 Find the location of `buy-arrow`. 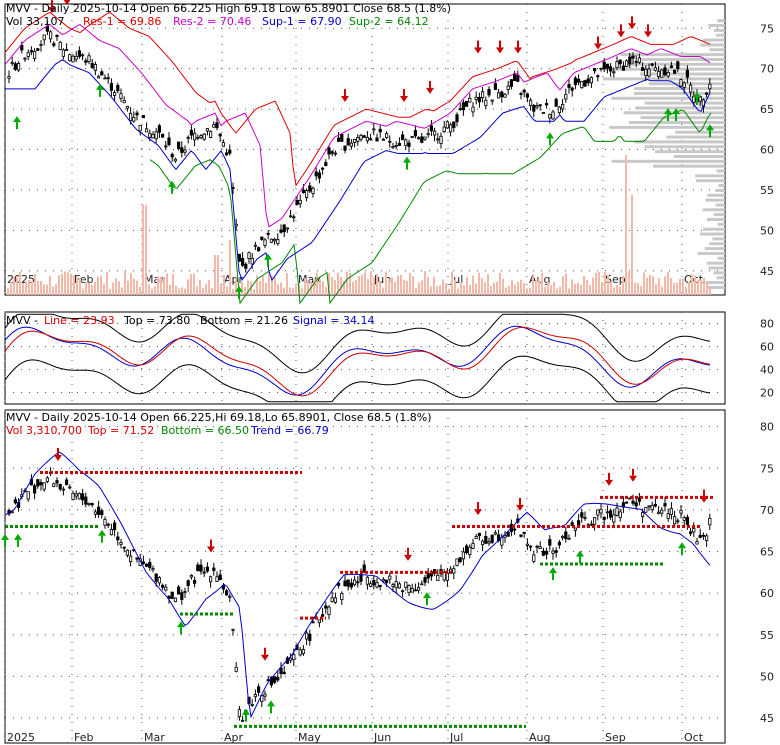

buy-arrow is located at coordinates (550, 135).